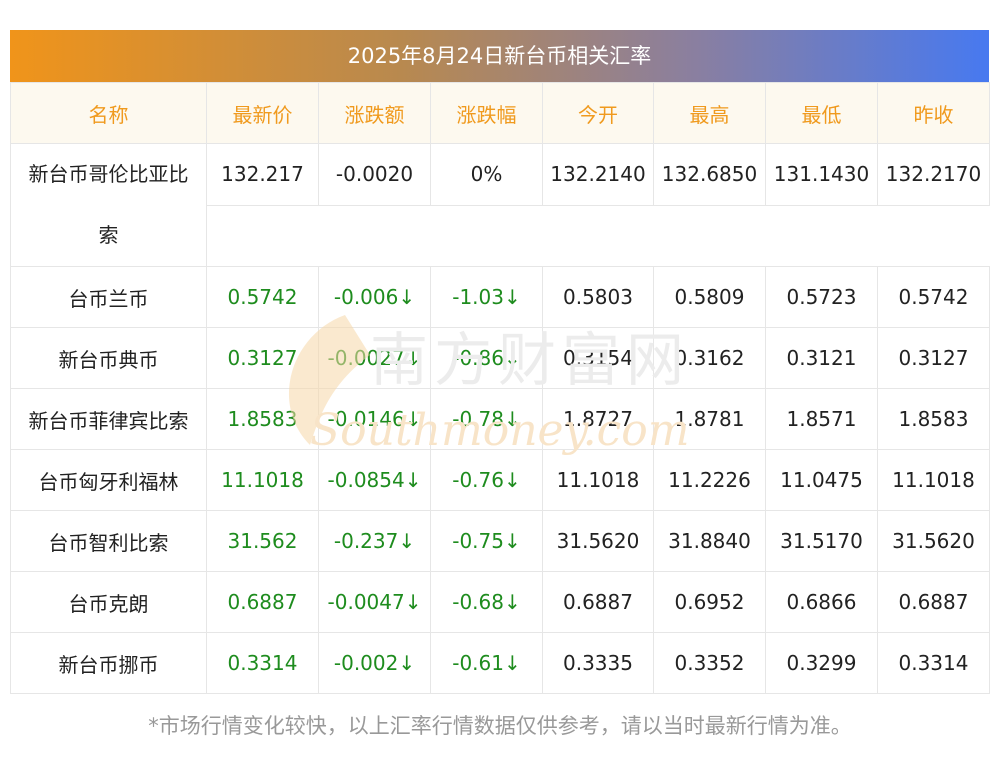  Describe the element at coordinates (709, 602) in the screenshot. I see `cell-high: 0.6952` at that location.